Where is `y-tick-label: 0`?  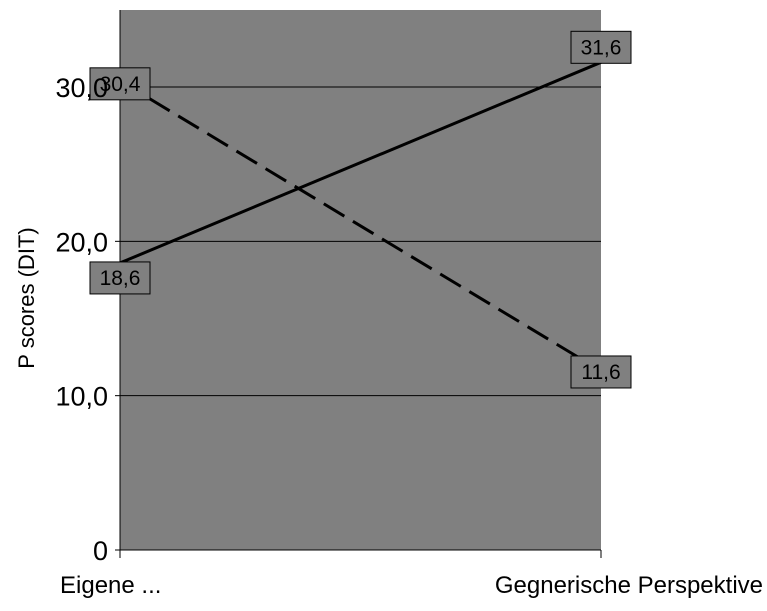 y-tick-label: 0 is located at coordinates (100, 551).